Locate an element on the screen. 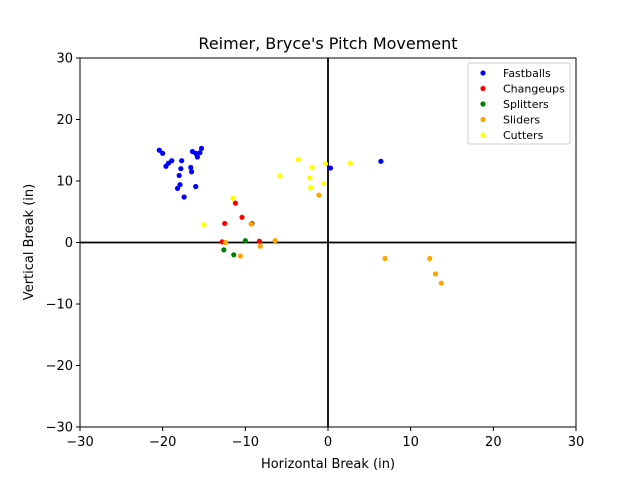  x-tick-label: 30 is located at coordinates (576, 442).